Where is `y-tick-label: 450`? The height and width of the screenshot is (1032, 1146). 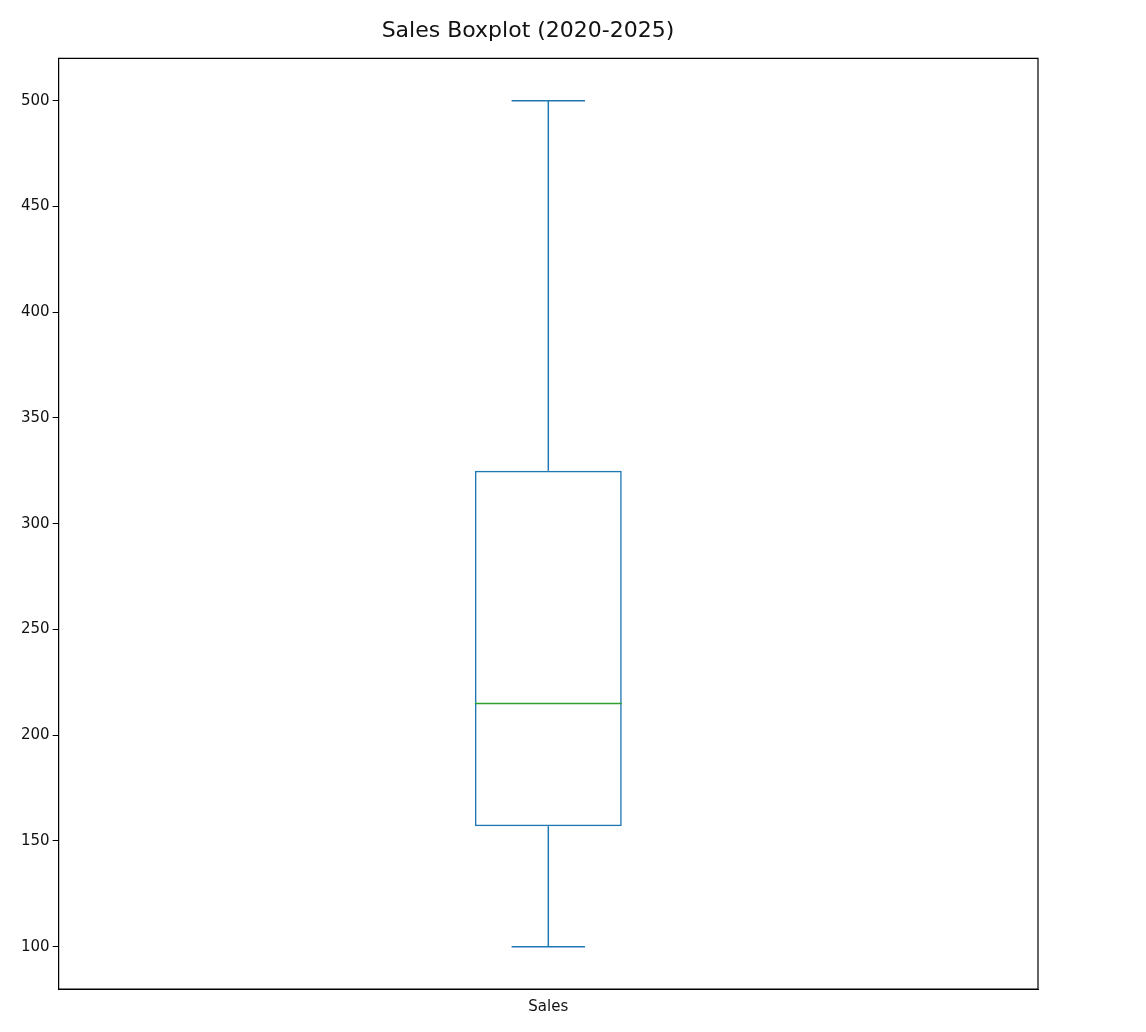 y-tick-label: 450 is located at coordinates (35, 205).